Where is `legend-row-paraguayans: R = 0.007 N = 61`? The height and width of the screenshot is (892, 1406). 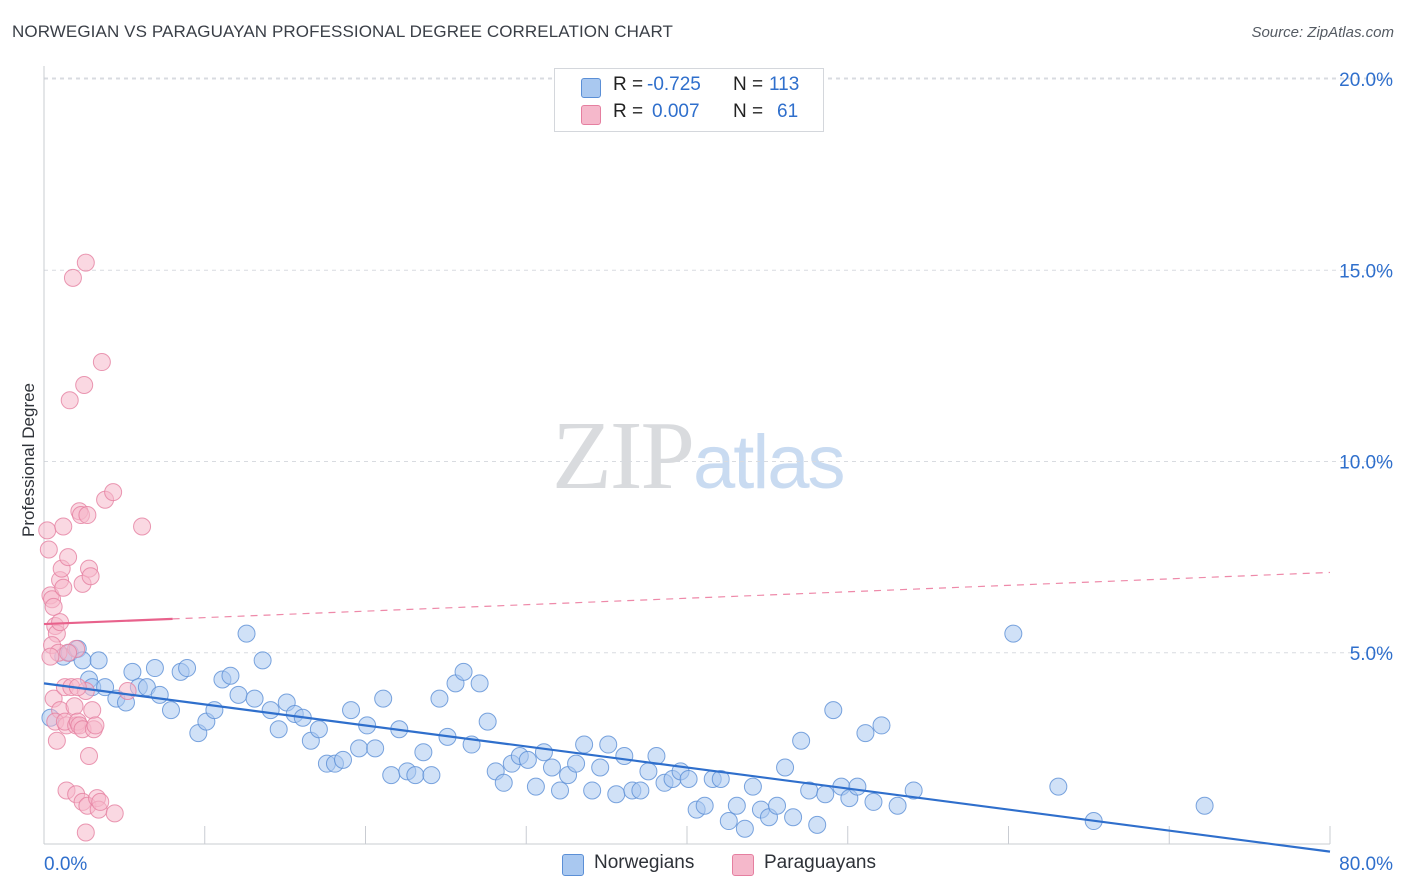
legend-row-paraguayans: R = 0.007 N = 61 is located at coordinates (689, 114).